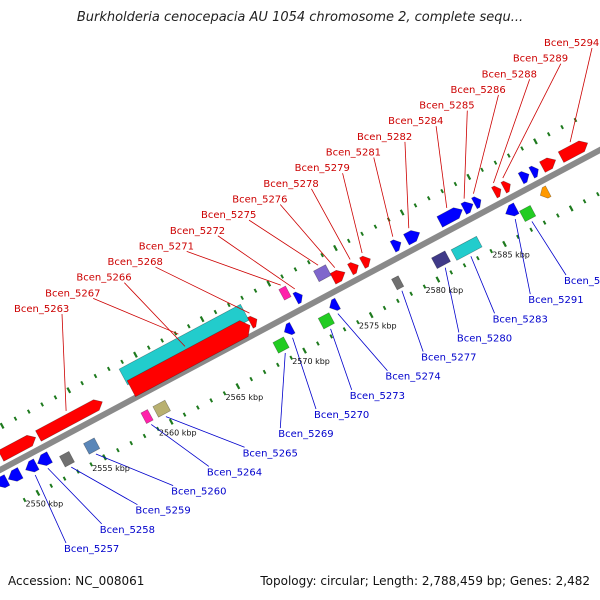 This screenshot has height=600, width=600. What do you see at coordinates (484, 338) in the screenshot?
I see `gene-label: Bcen_5280` at bounding box center [484, 338].